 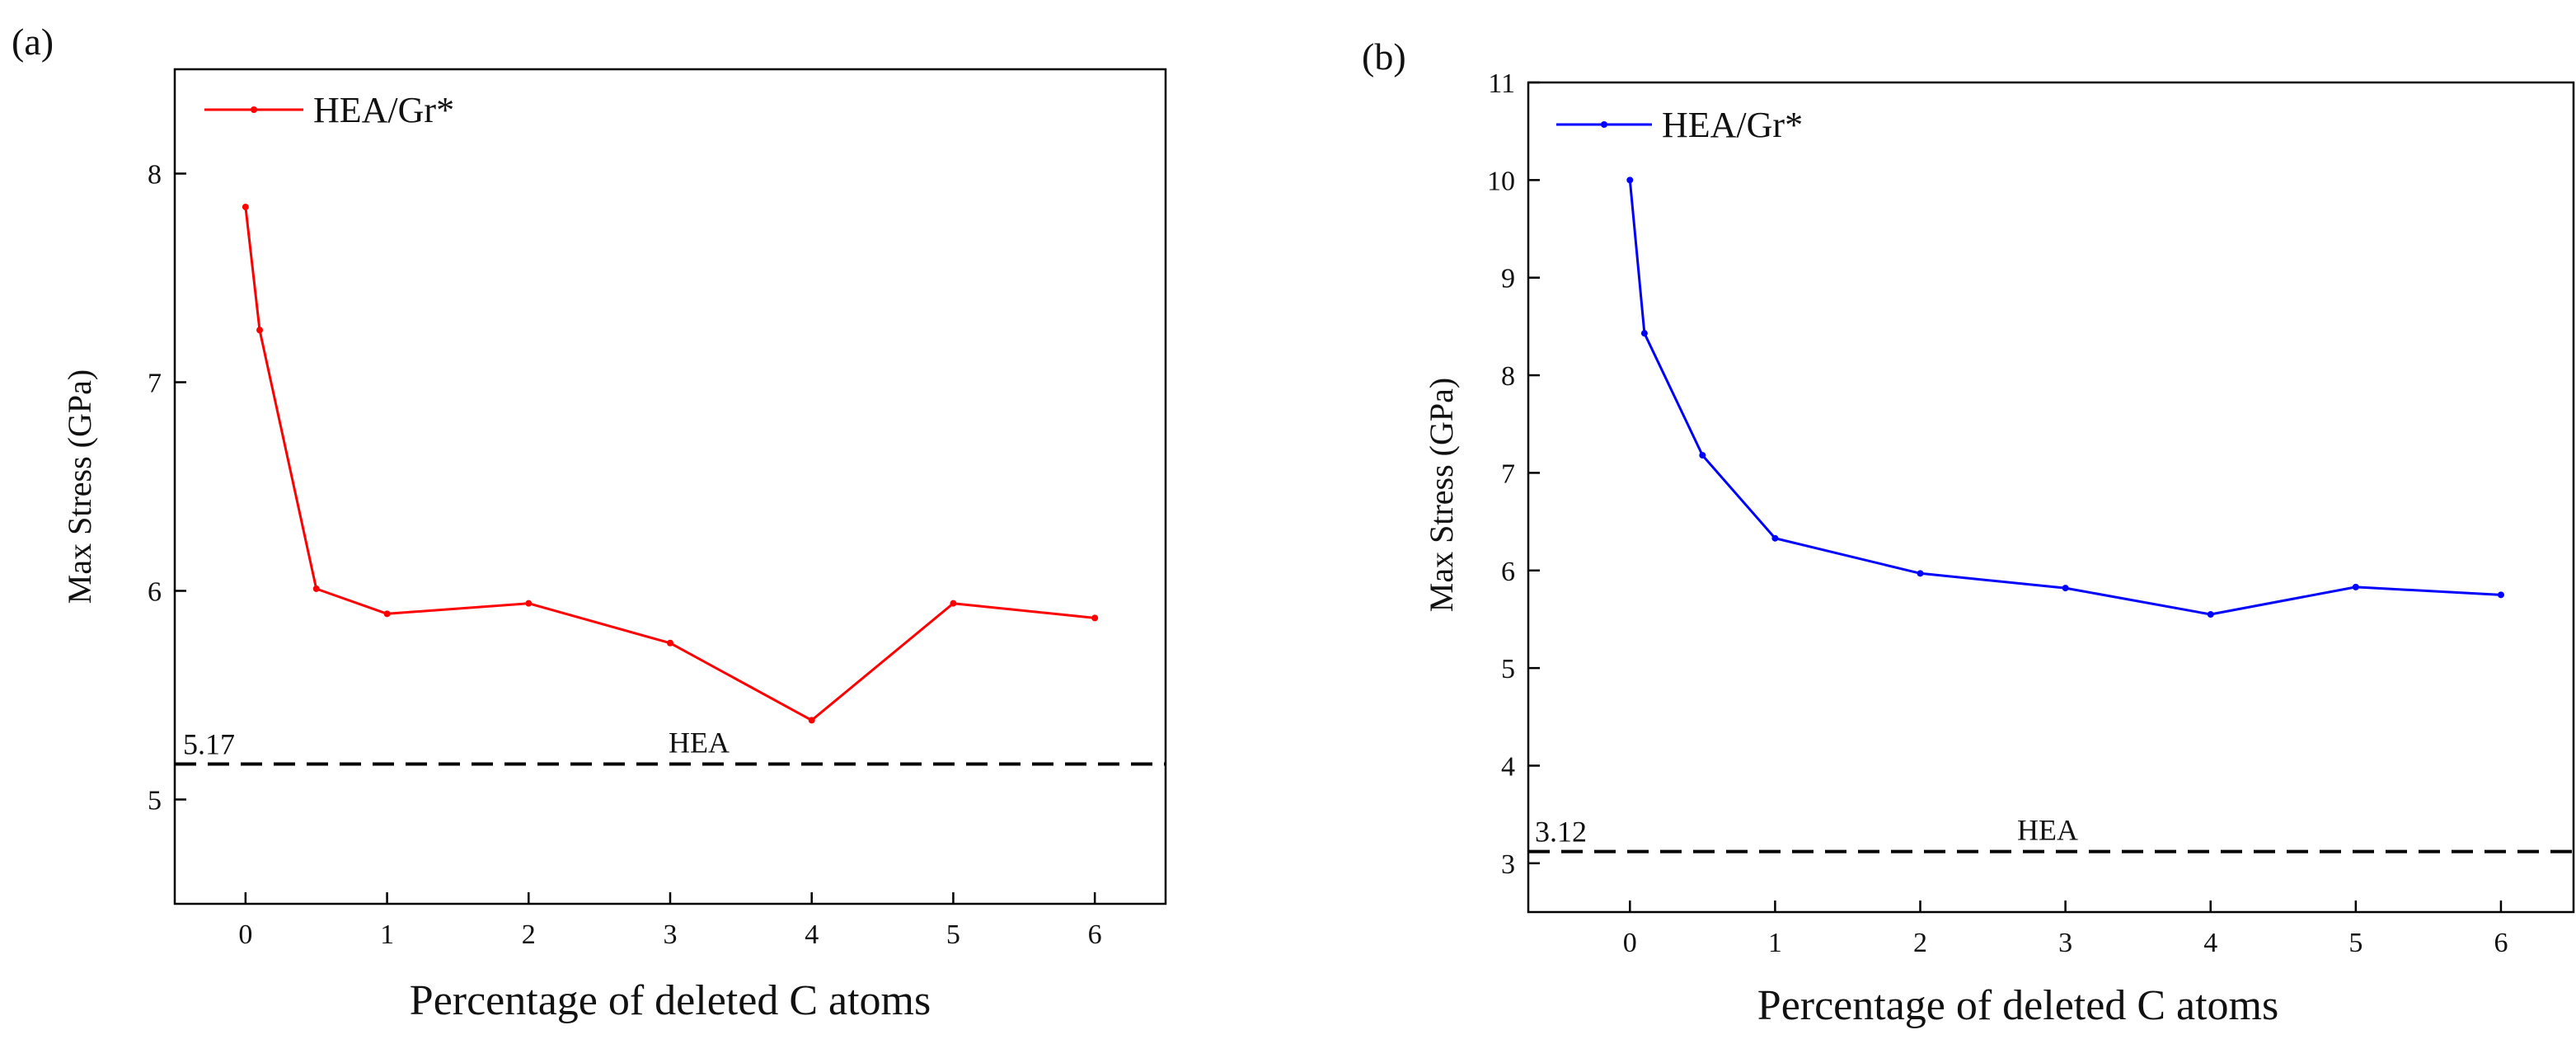 I want to click on reference-name-label-a: HEA, so click(x=699, y=742).